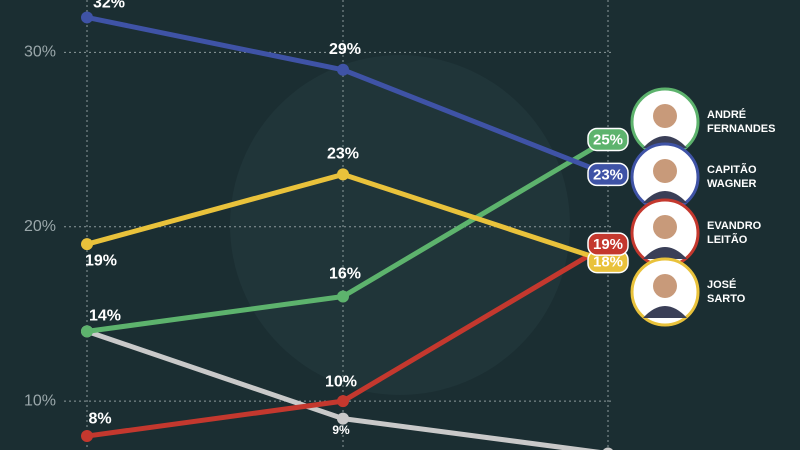  I want to click on value-label: 25%, so click(608, 140).